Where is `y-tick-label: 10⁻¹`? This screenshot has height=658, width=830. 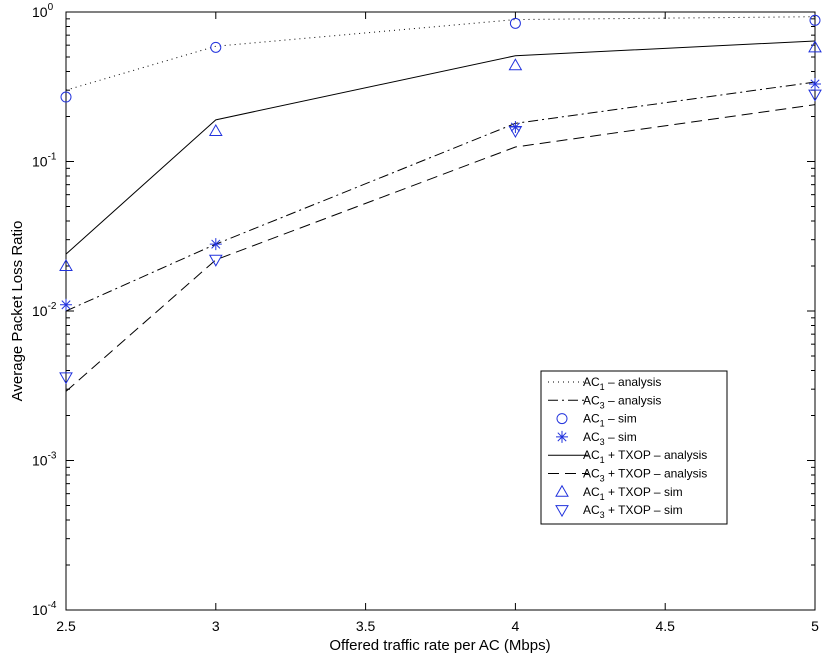 y-tick-label: 10⁻¹ is located at coordinates (44, 161).